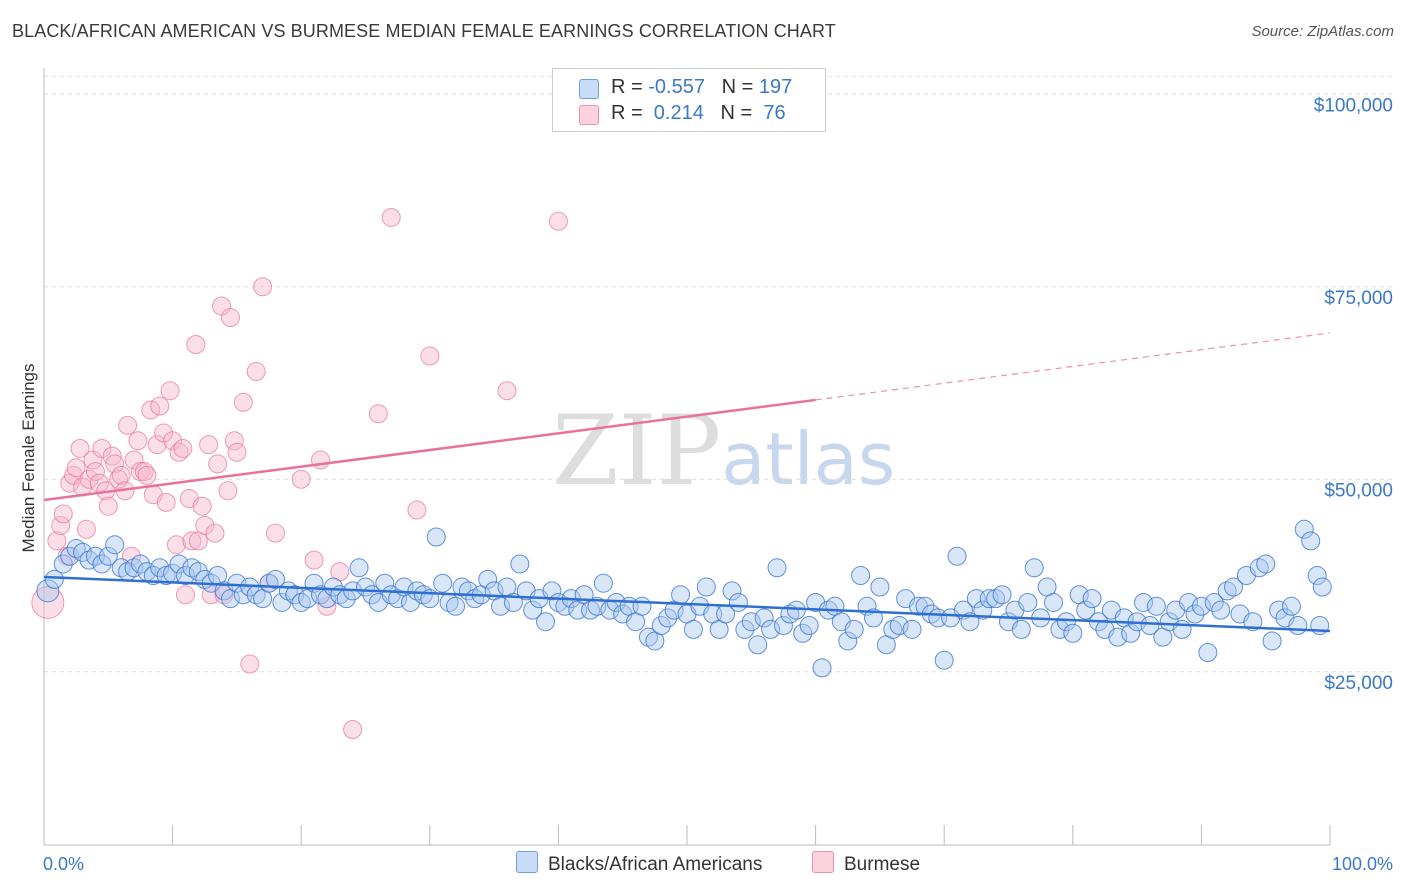 The width and height of the screenshot is (1406, 892). I want to click on black-trend-line, so click(687, 604).